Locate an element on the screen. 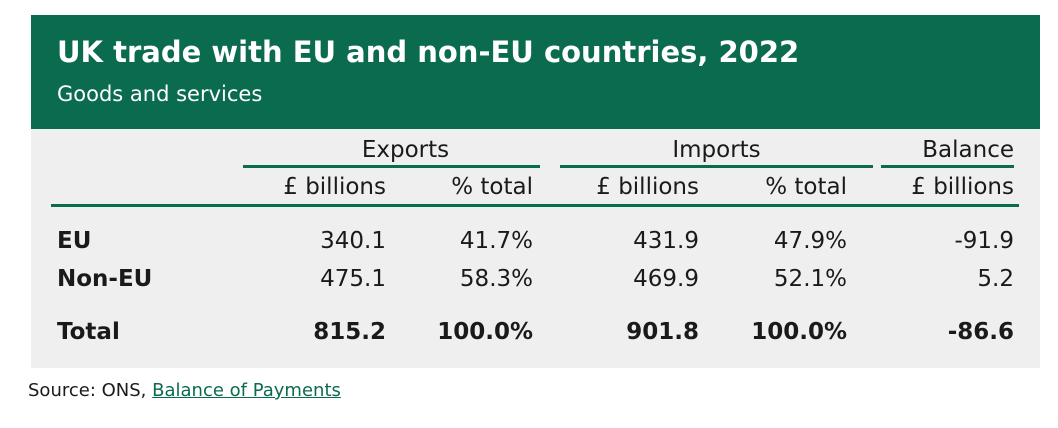  row-label-total: Total is located at coordinates (88, 332).